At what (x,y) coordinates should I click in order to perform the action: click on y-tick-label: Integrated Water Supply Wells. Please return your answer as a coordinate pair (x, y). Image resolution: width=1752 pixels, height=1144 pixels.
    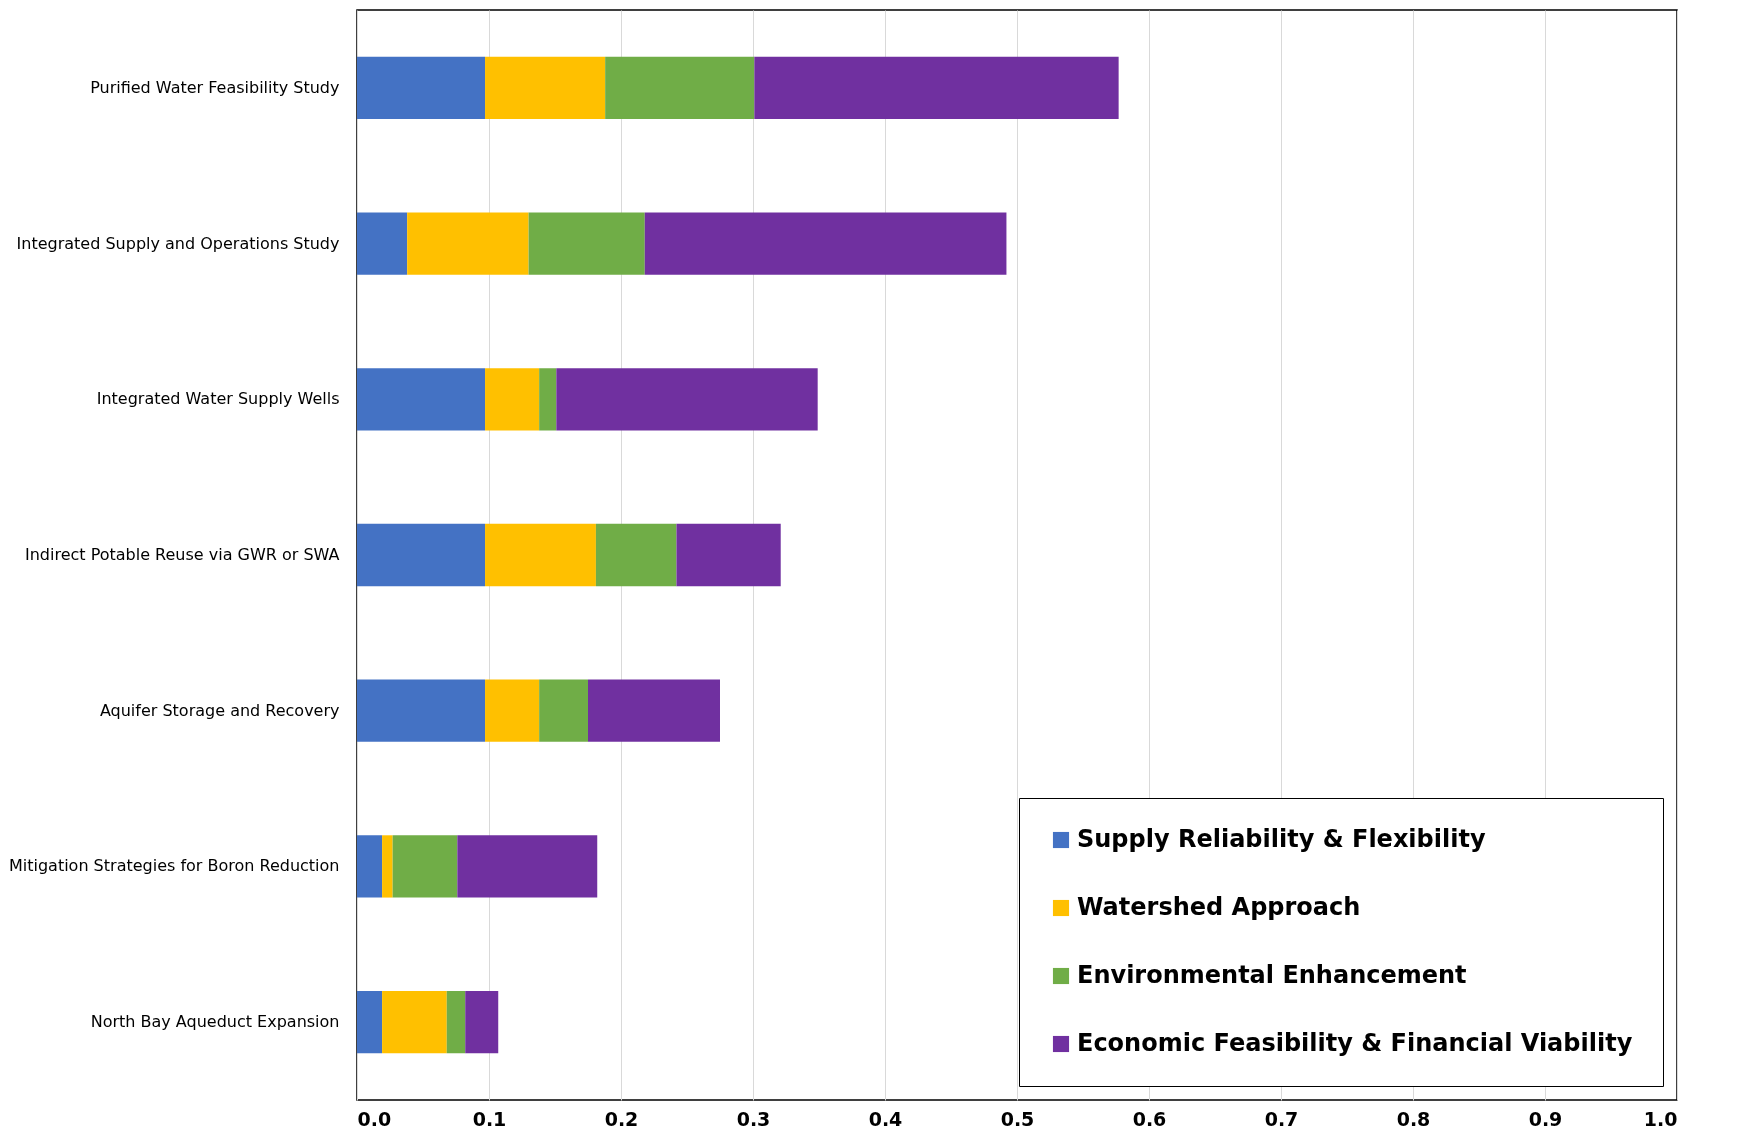
    Looking at the image, I should click on (218, 399).